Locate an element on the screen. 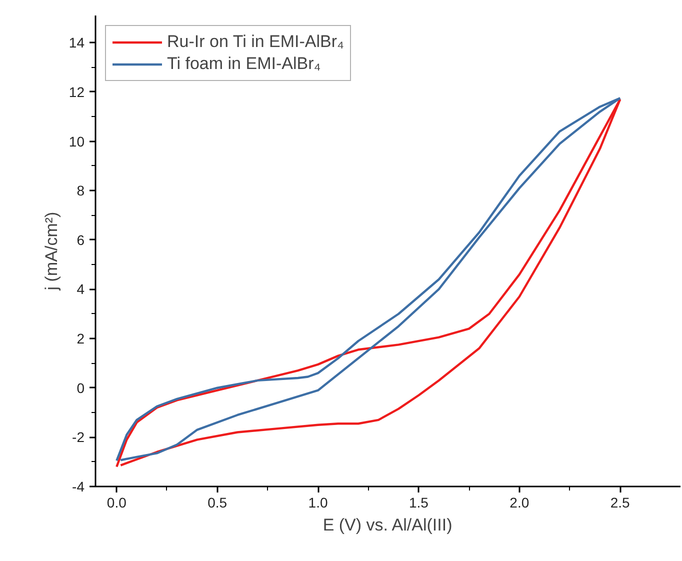 The width and height of the screenshot is (682, 561). x-tick-label: 1.5 is located at coordinates (418, 502).